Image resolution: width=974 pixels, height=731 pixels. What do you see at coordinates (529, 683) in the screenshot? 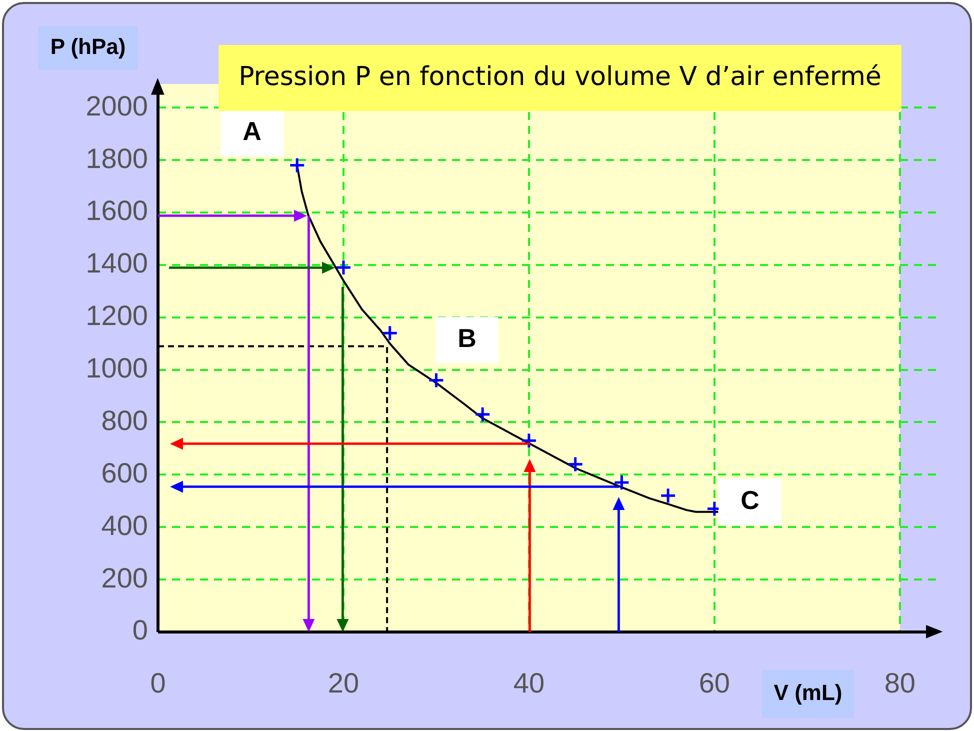
I see `x-tick-label: 40` at bounding box center [529, 683].